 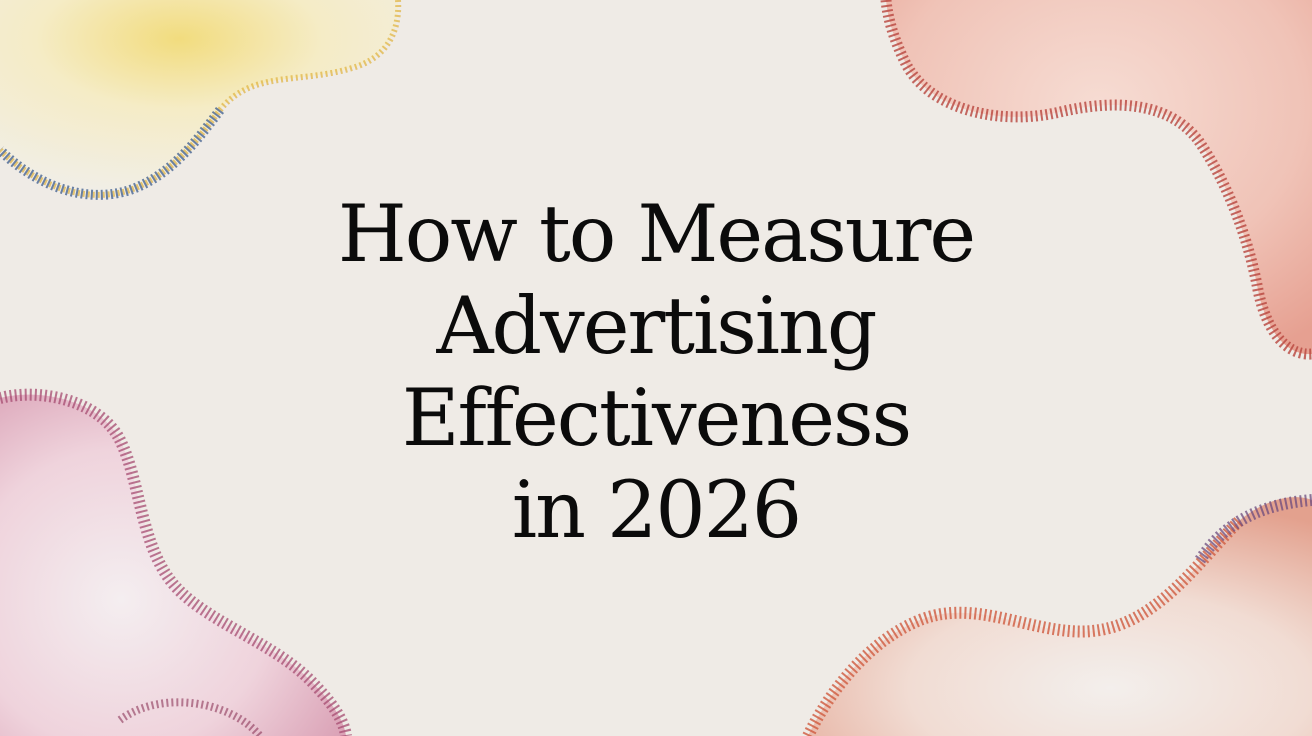 I want to click on title-line-2: Advertising, so click(x=656, y=326).